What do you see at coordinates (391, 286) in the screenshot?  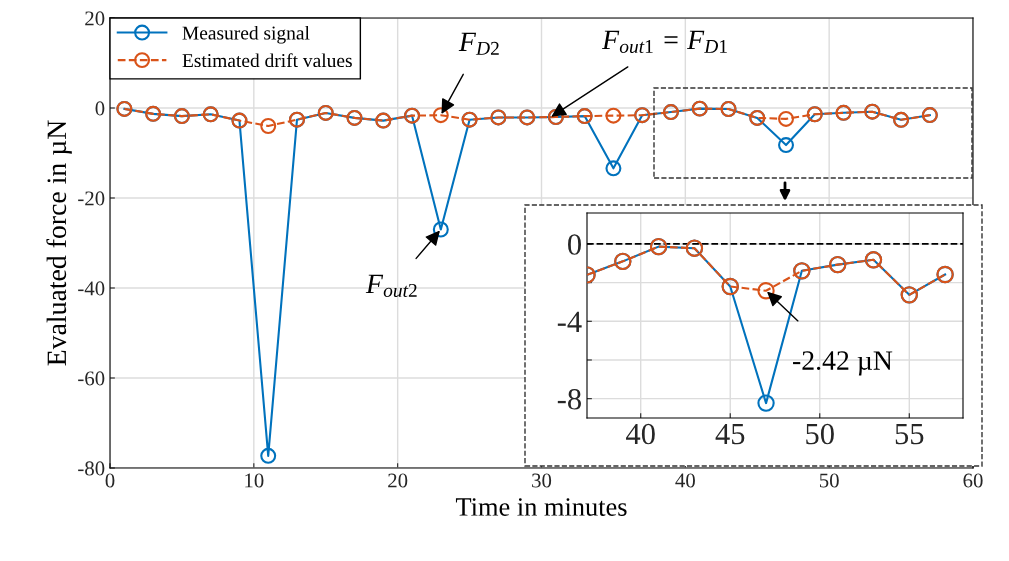 I see `annotation: F$_{out2}$` at bounding box center [391, 286].